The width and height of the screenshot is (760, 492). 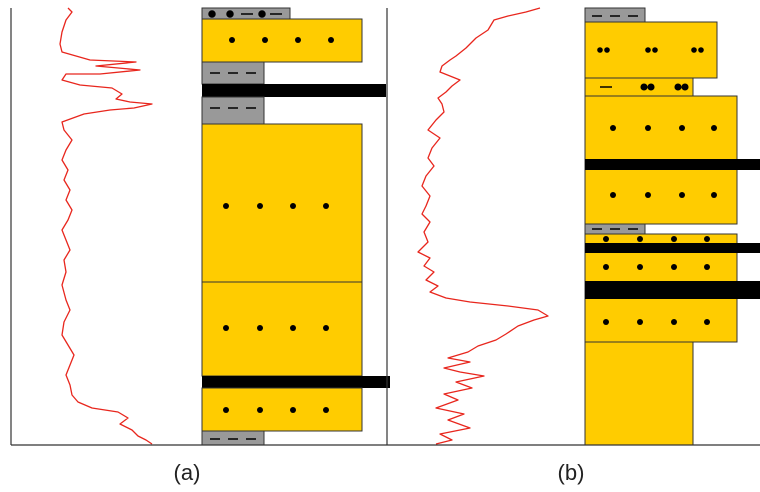 I want to click on silty-sand-pattern, so click(x=644, y=87).